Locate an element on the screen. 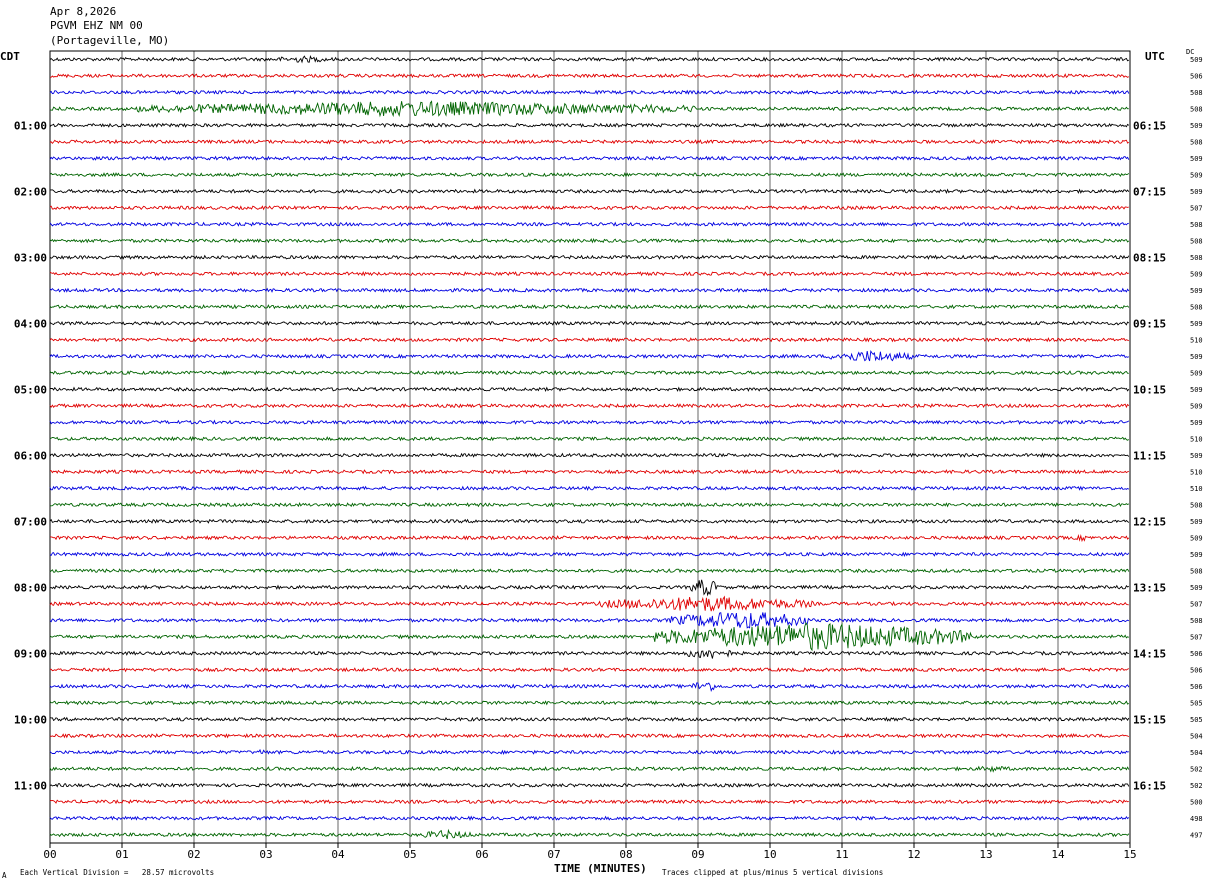  left-hour-label: 06:00 is located at coordinates (30, 455).